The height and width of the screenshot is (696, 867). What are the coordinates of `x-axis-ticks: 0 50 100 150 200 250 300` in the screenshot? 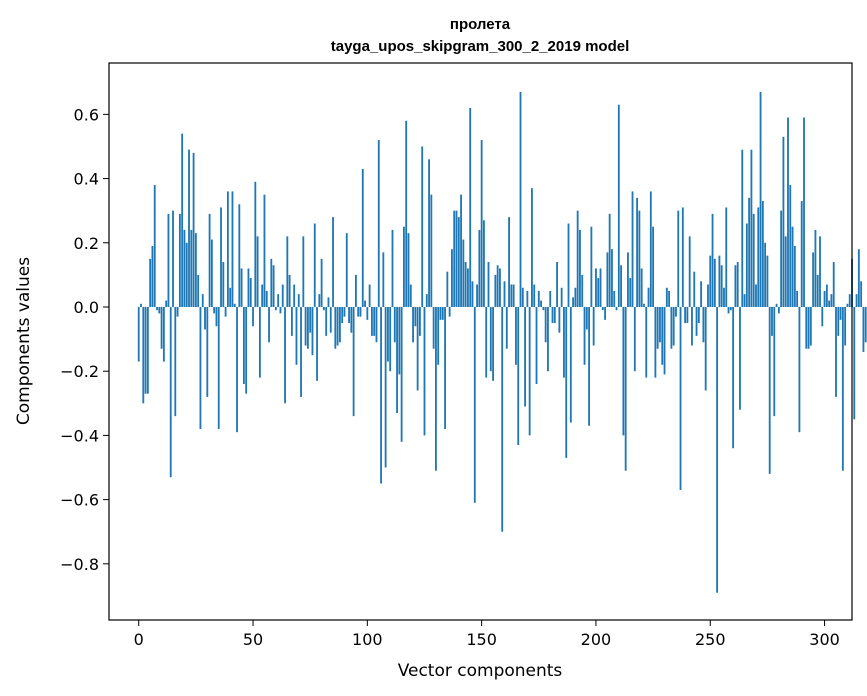 It's located at (487, 634).